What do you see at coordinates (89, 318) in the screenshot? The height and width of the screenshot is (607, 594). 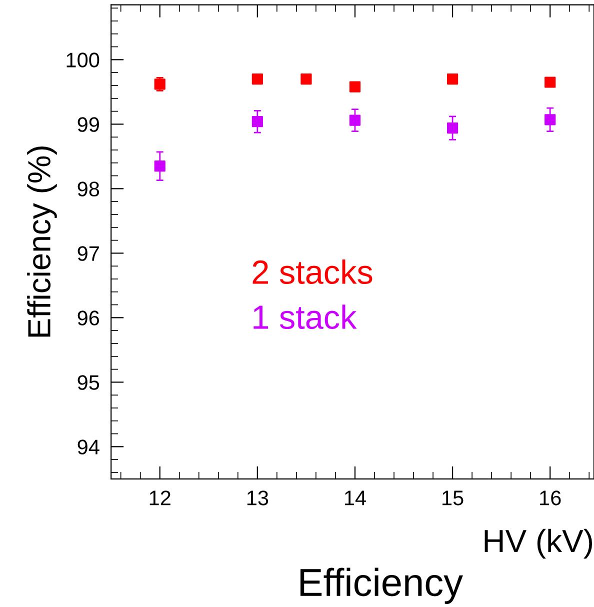 I see `y-tick-label: 96` at bounding box center [89, 318].